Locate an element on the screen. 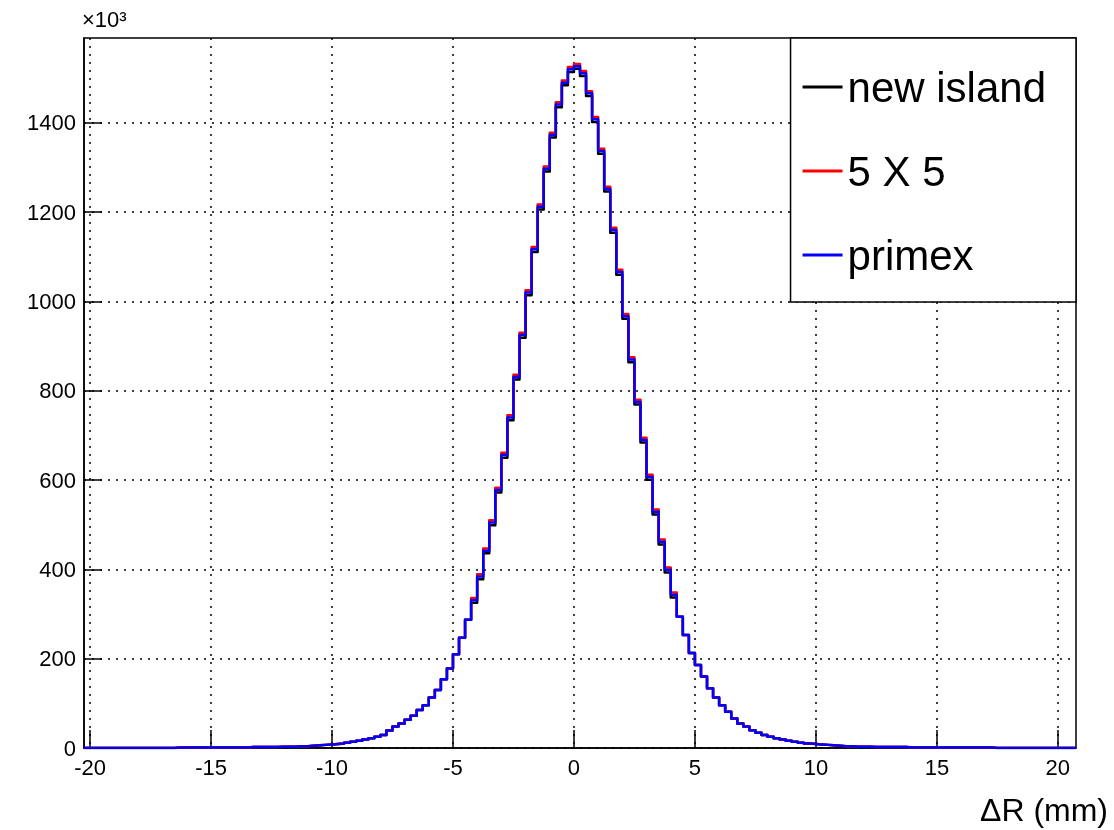 The image size is (1114, 830). x-tick-label: -5 is located at coordinates (453, 767).